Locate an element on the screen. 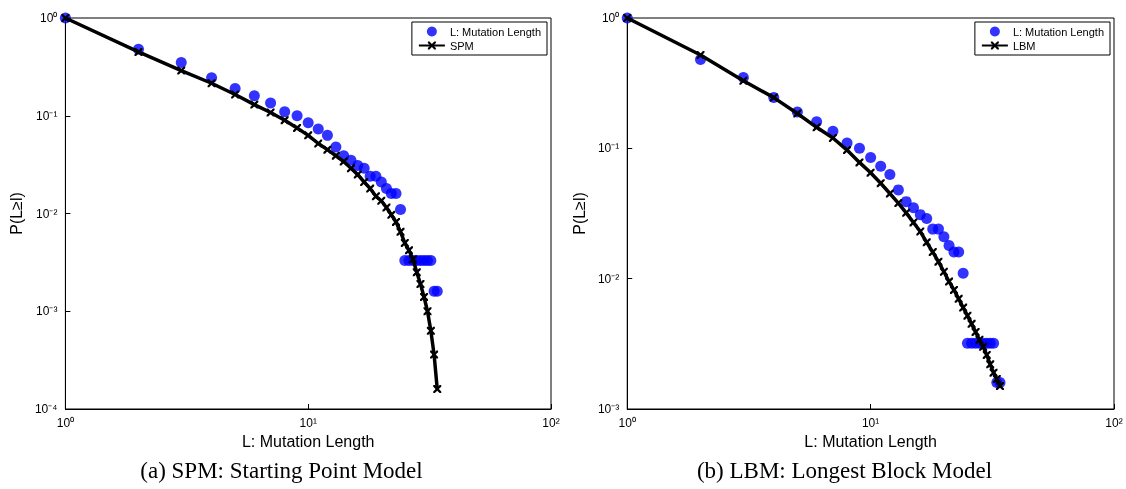 The height and width of the screenshot is (489, 1126). y-tick-label: 10⁻⁴ is located at coordinates (46, 409).